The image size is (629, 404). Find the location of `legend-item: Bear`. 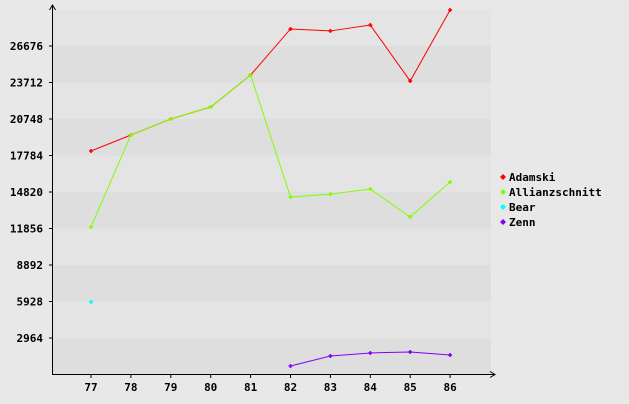

legend-item: Bear is located at coordinates (518, 207).